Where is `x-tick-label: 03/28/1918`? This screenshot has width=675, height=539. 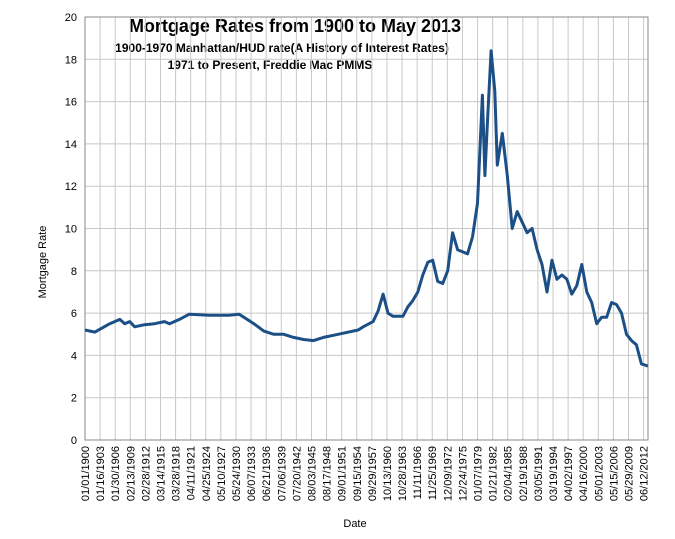
x-tick-label: 03/28/1918 is located at coordinates (177, 473).